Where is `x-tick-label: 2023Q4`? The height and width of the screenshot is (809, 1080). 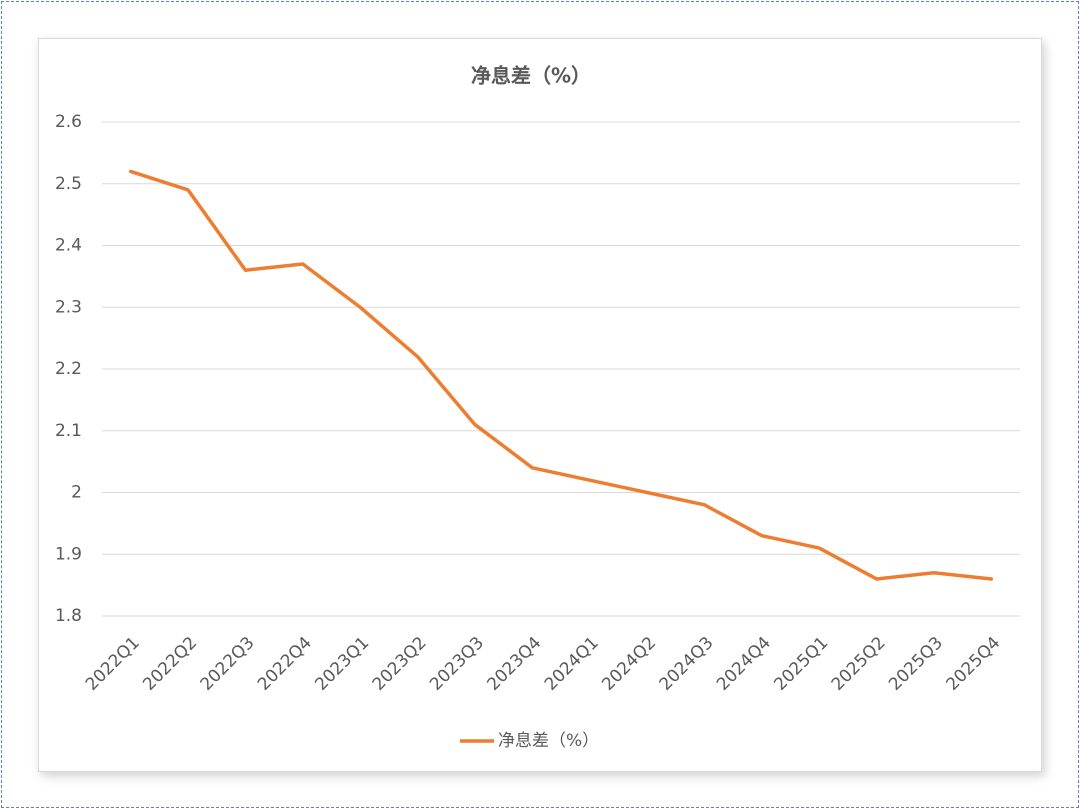
x-tick-label: 2023Q4 is located at coordinates (515, 664).